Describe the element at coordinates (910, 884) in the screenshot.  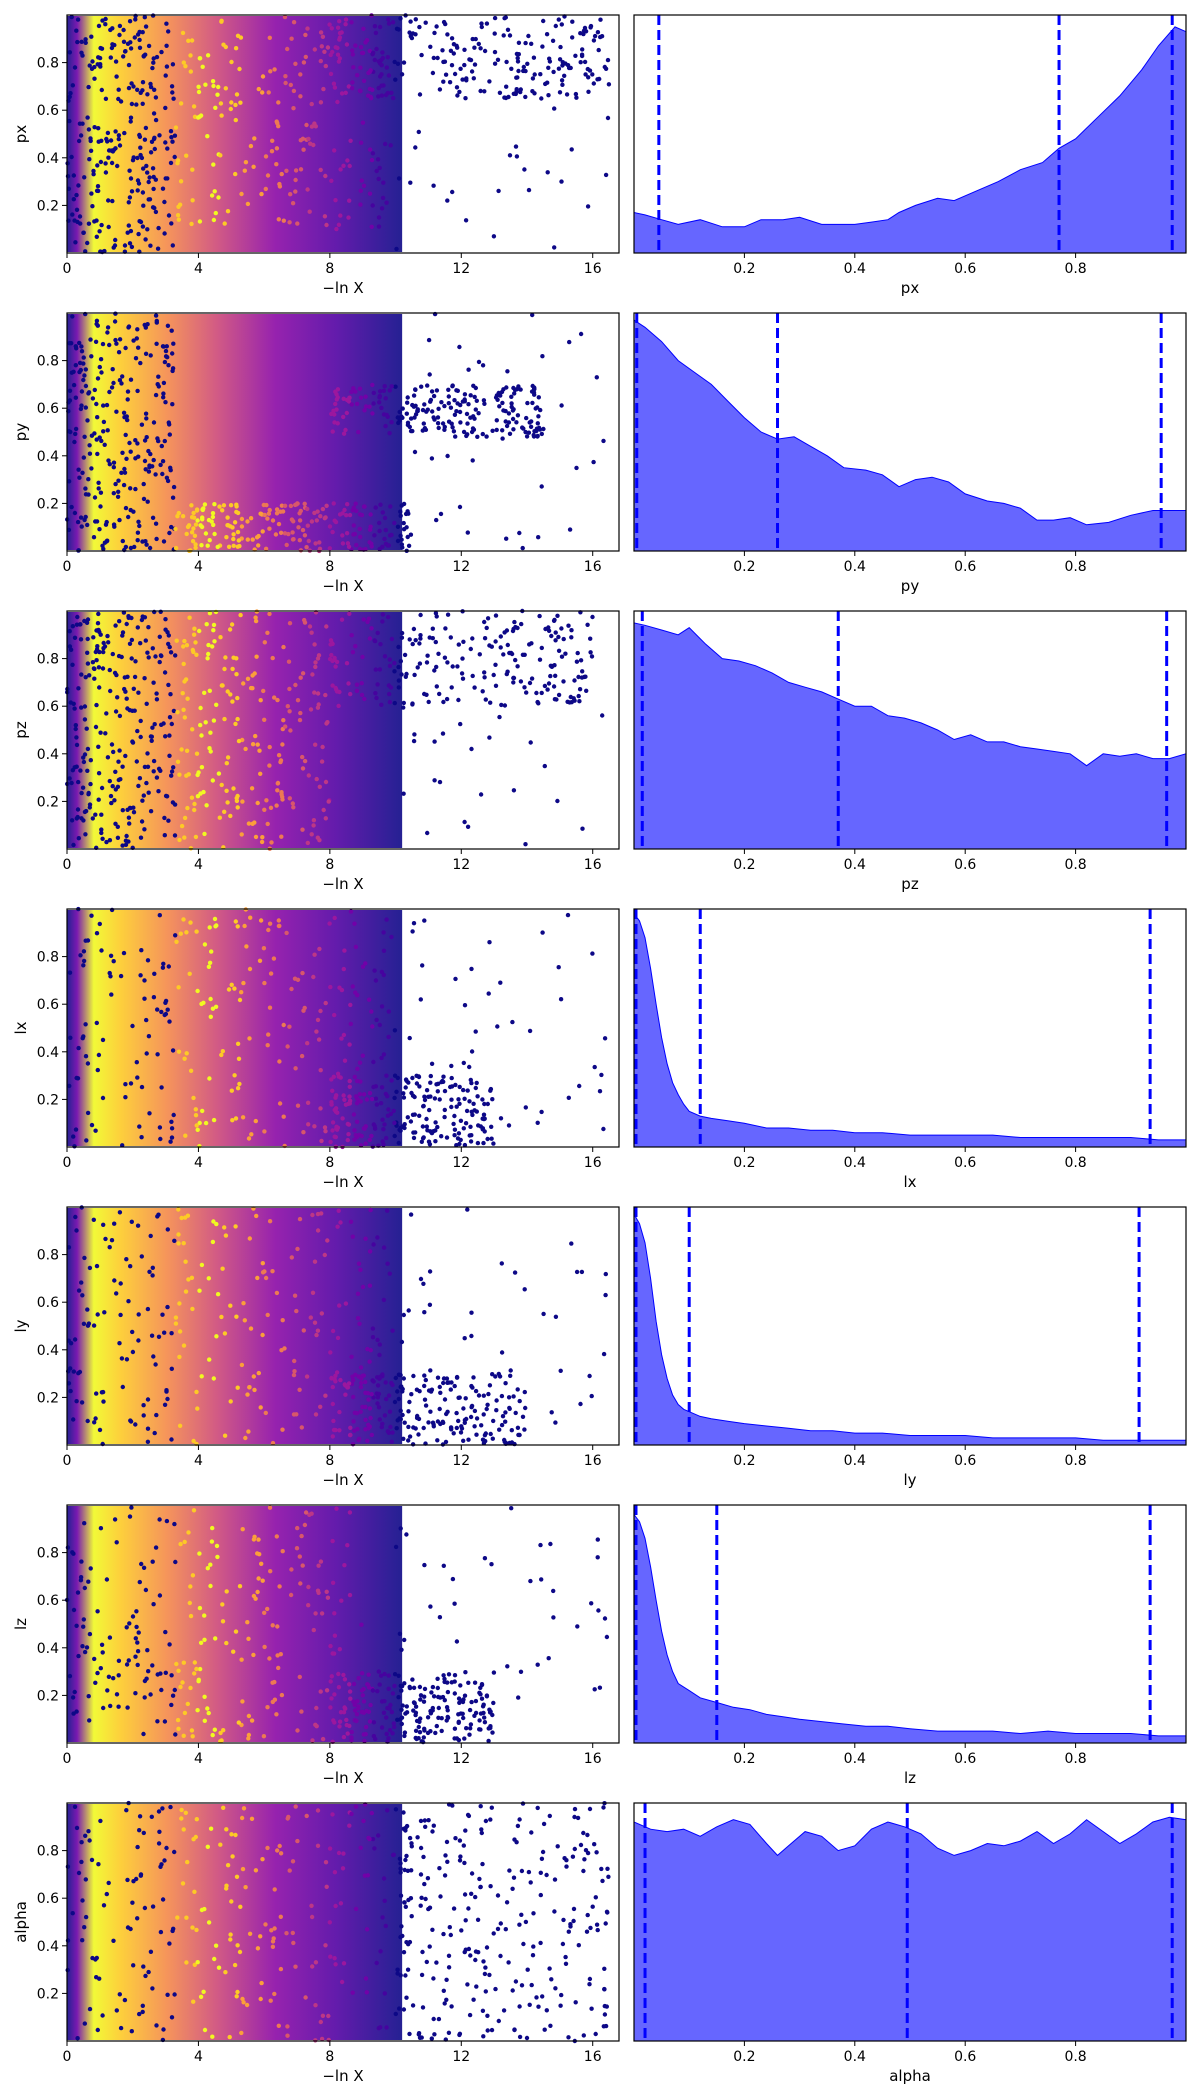
I see `x-axis-label: pz` at that location.